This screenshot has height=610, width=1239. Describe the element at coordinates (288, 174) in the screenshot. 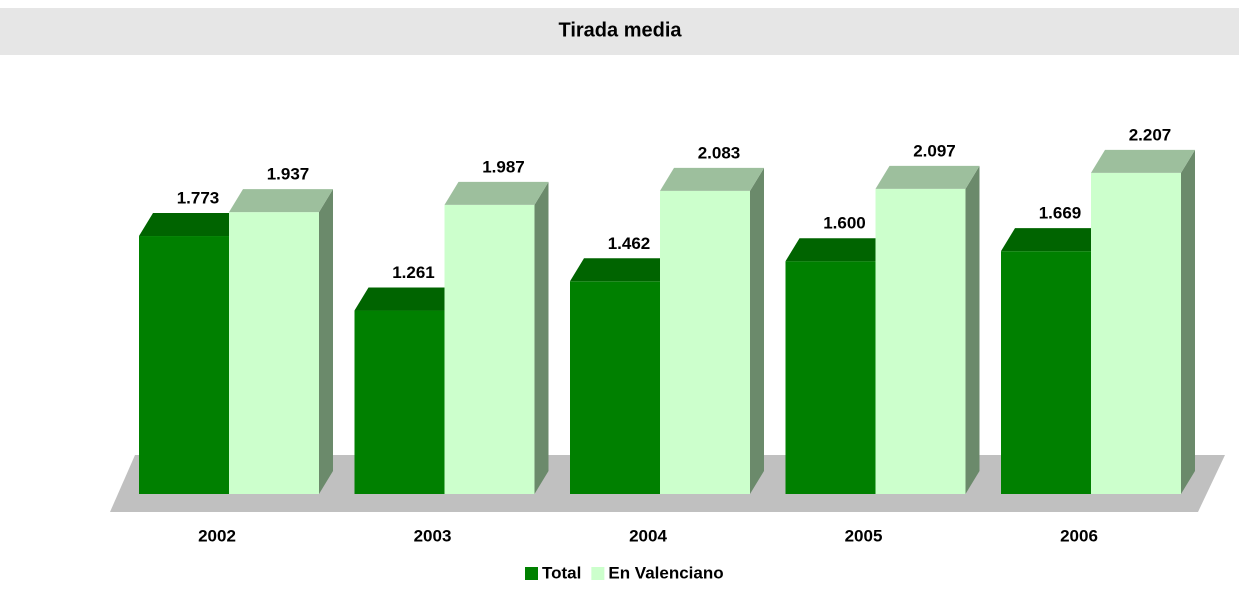

I see `value-label: 1.937` at that location.